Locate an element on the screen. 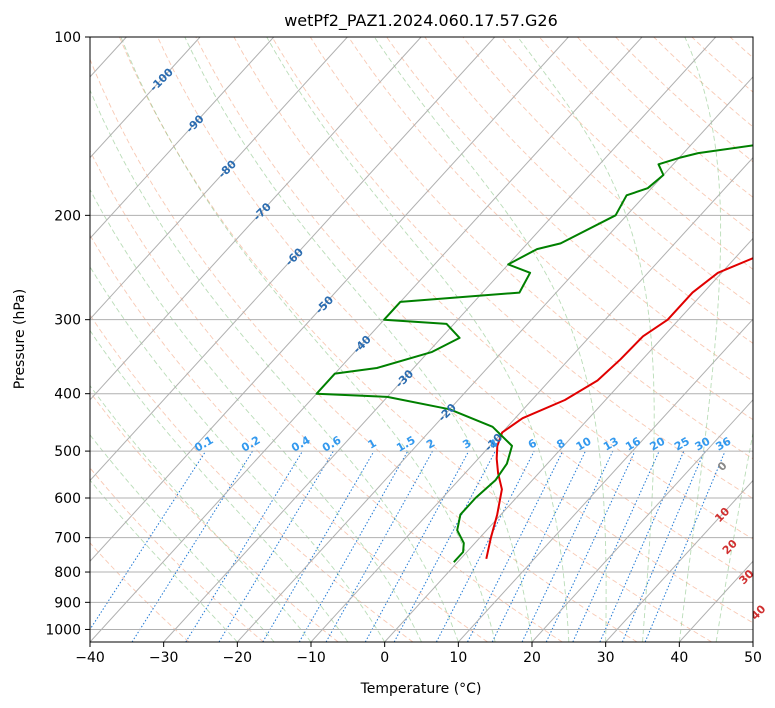 This screenshot has width=775, height=708. x-tick-label: −30 is located at coordinates (164, 658).